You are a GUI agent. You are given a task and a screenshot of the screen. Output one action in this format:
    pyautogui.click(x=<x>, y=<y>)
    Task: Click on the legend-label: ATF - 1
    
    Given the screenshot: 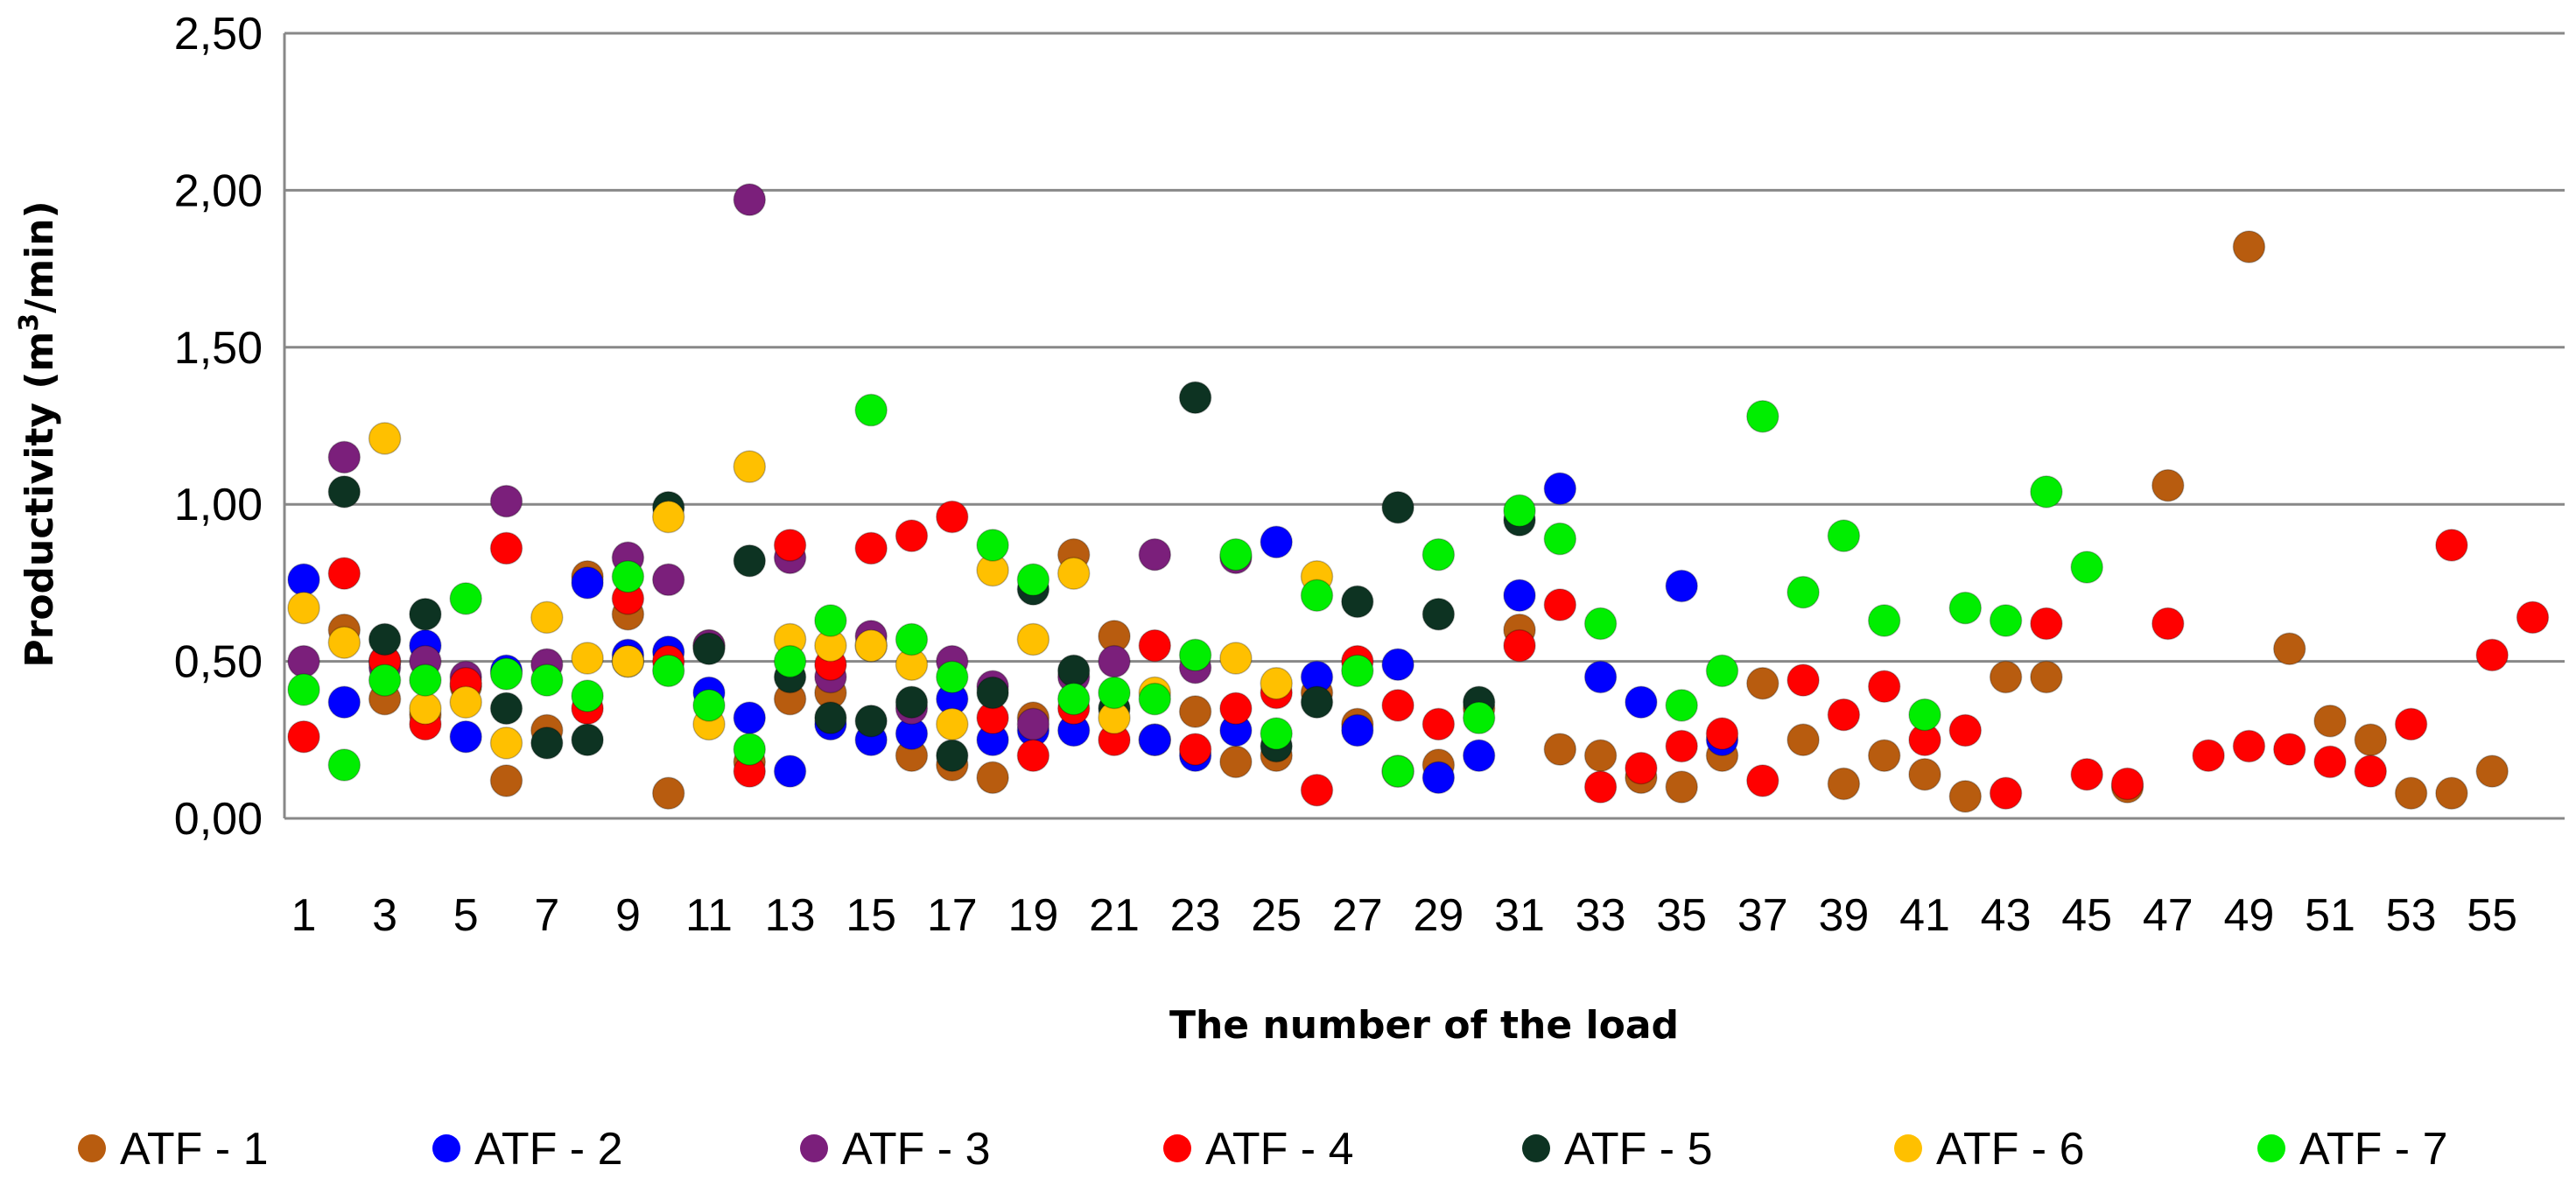 What is the action you would take?
    pyautogui.click(x=194, y=1149)
    